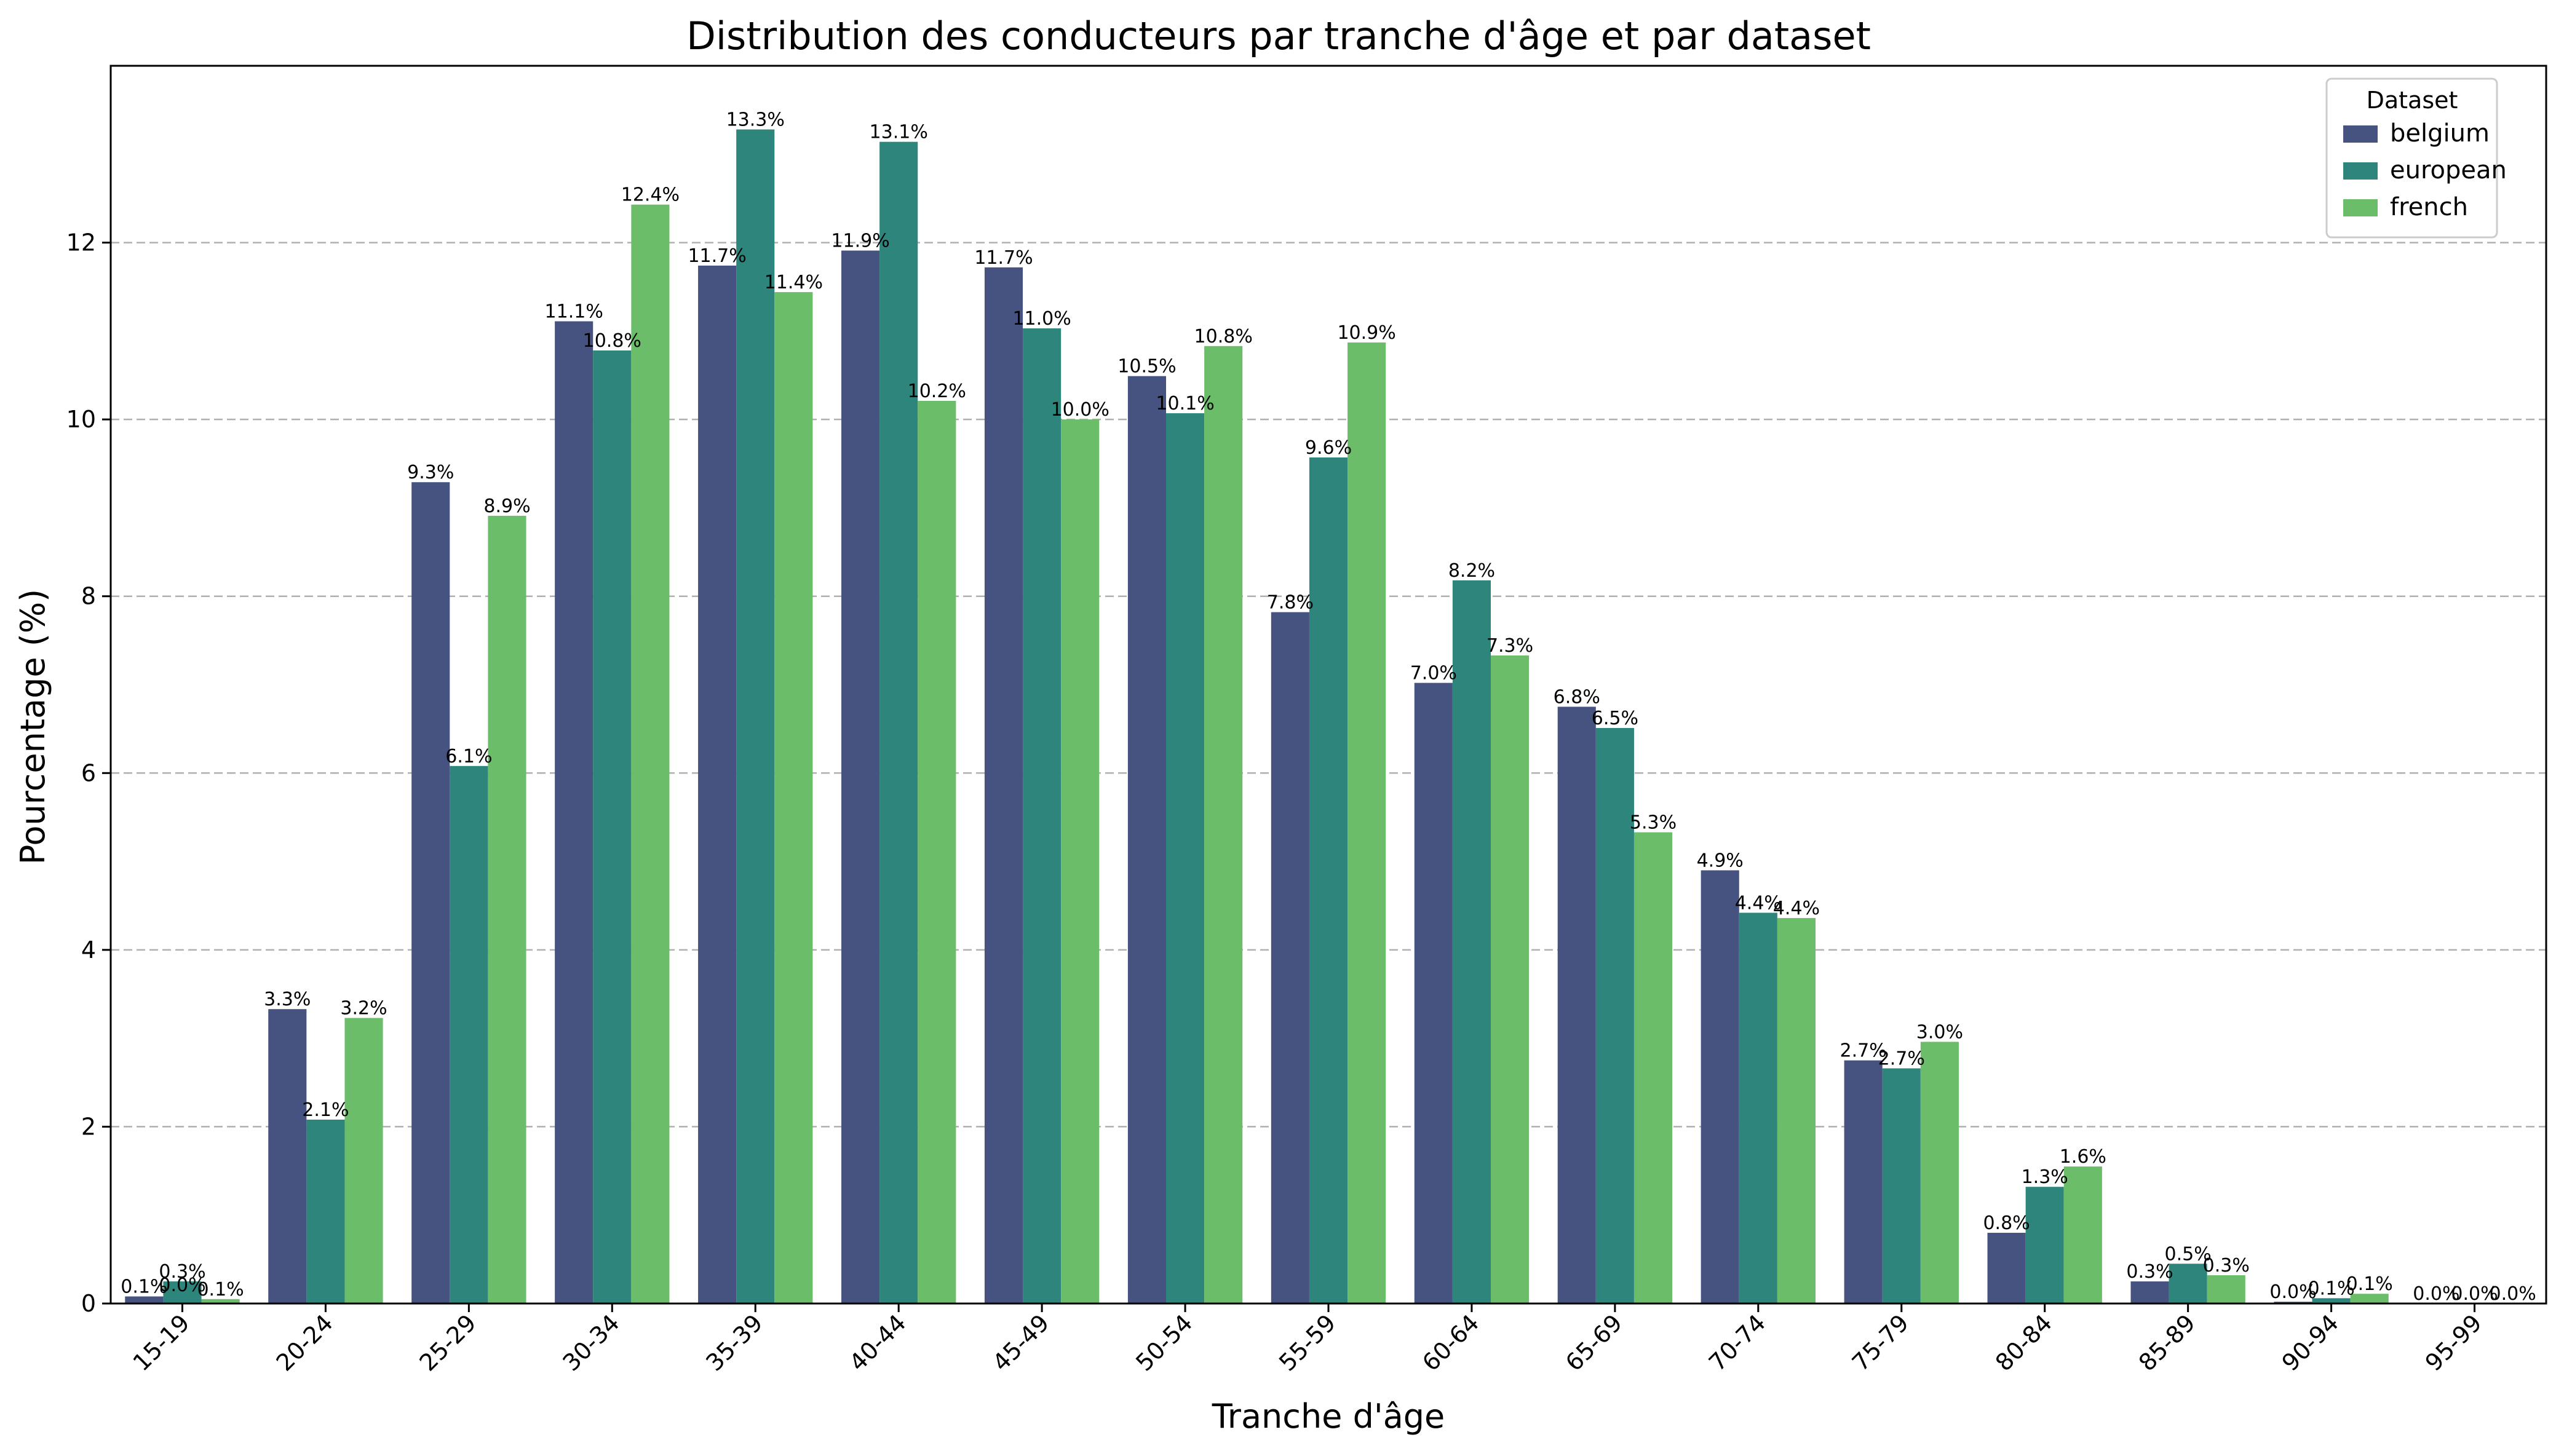 This screenshot has height=1456, width=2564. What do you see at coordinates (2292, 1292) in the screenshot?
I see `bar-label-belgium-90-94: 0.0%` at bounding box center [2292, 1292].